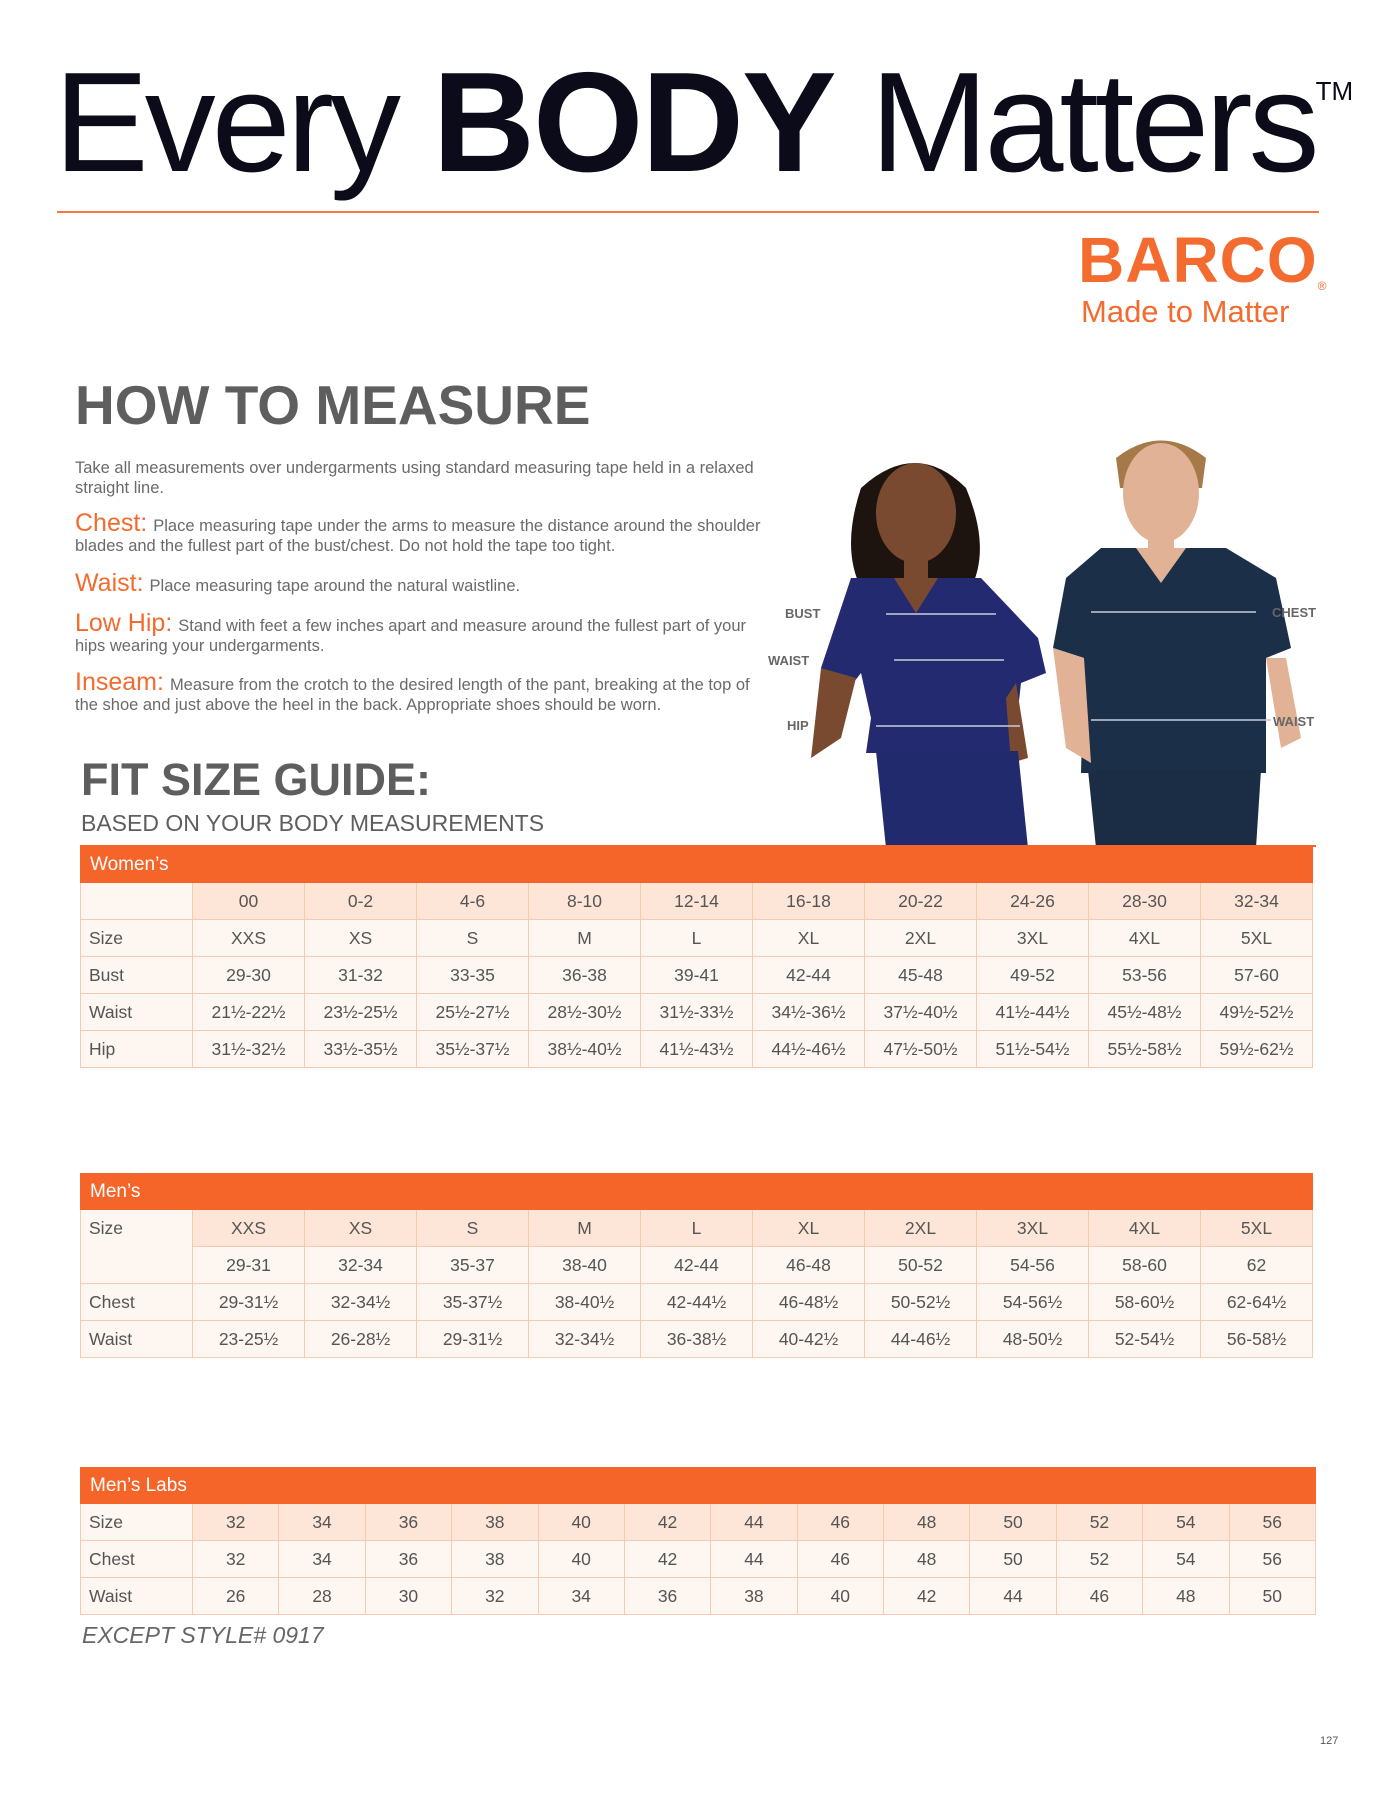  Describe the element at coordinates (928, 655) in the screenshot. I see `woman-figure` at that location.